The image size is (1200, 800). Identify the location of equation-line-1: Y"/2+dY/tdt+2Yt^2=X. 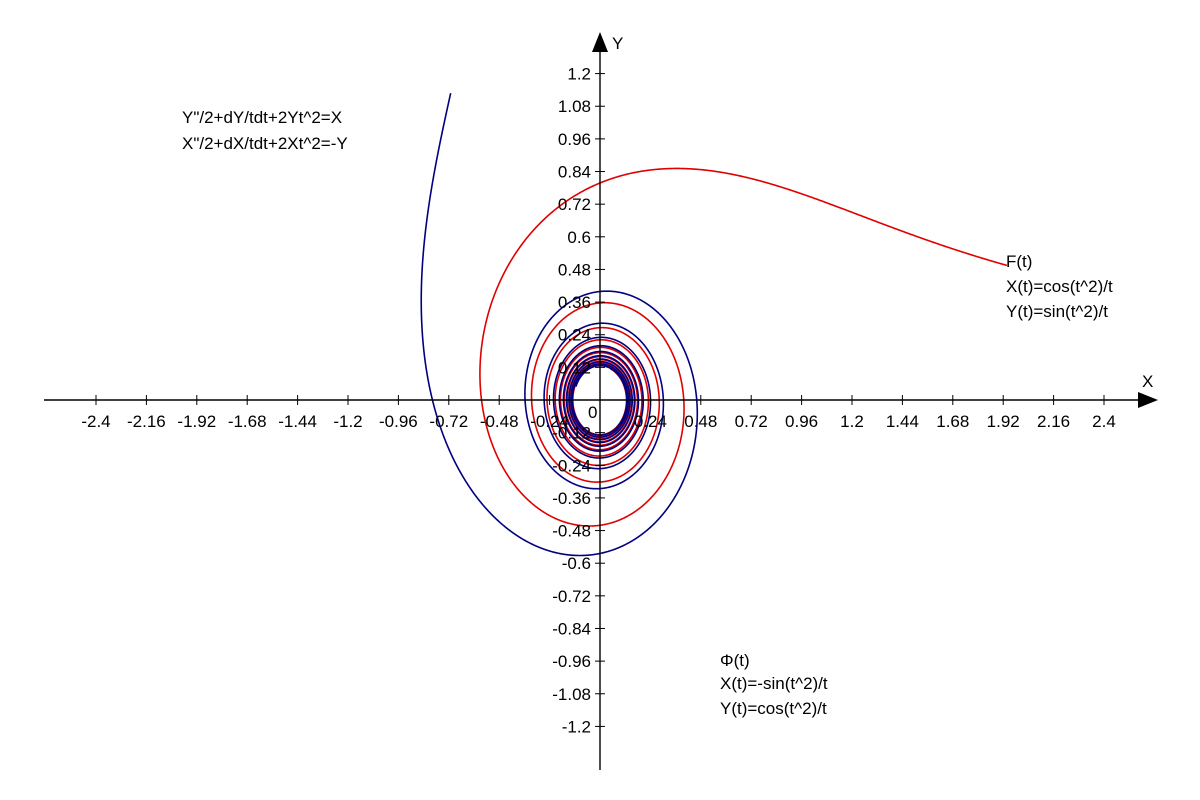
(262, 117).